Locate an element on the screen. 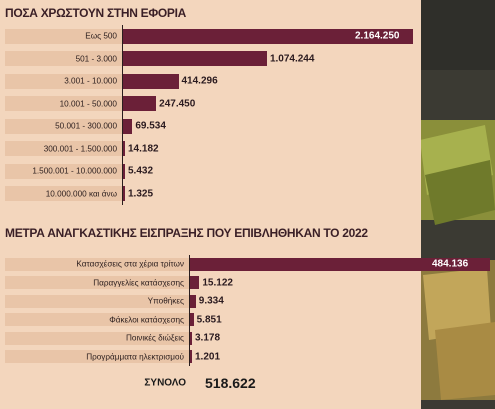  chart-1-category-label: 501 - 3.000 is located at coordinates (96, 58).